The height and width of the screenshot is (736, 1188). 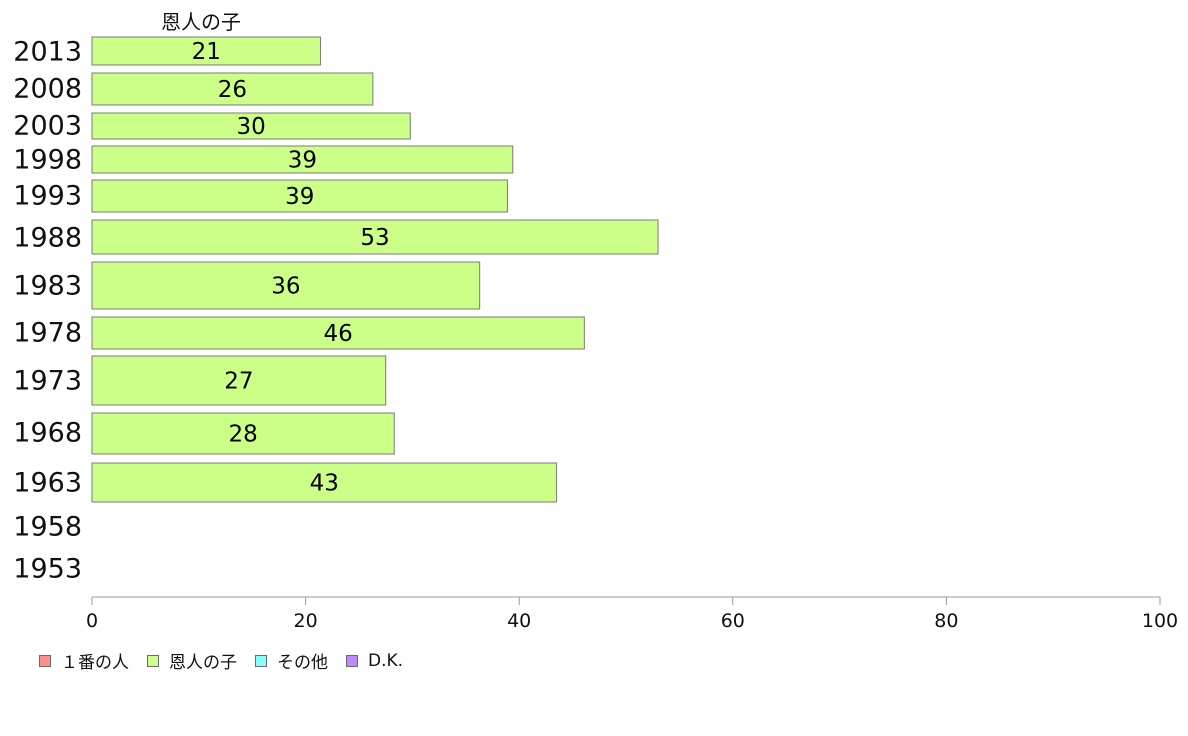 I want to click on series-header-label: 恩人の子, so click(x=201, y=22).